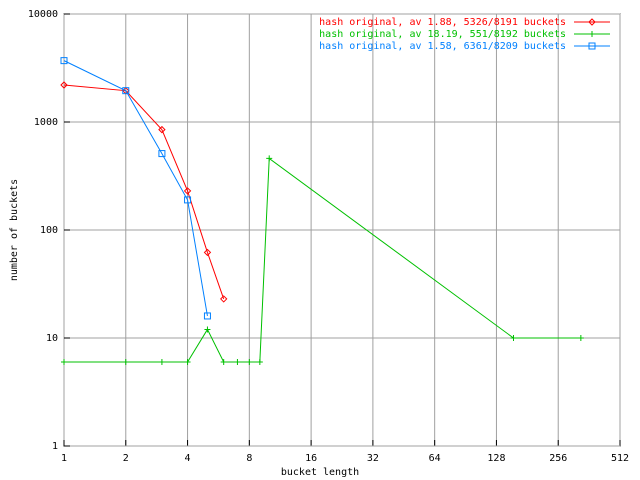 Image resolution: width=640 pixels, height=480 pixels. I want to click on x-tick-label: 4, so click(188, 458).